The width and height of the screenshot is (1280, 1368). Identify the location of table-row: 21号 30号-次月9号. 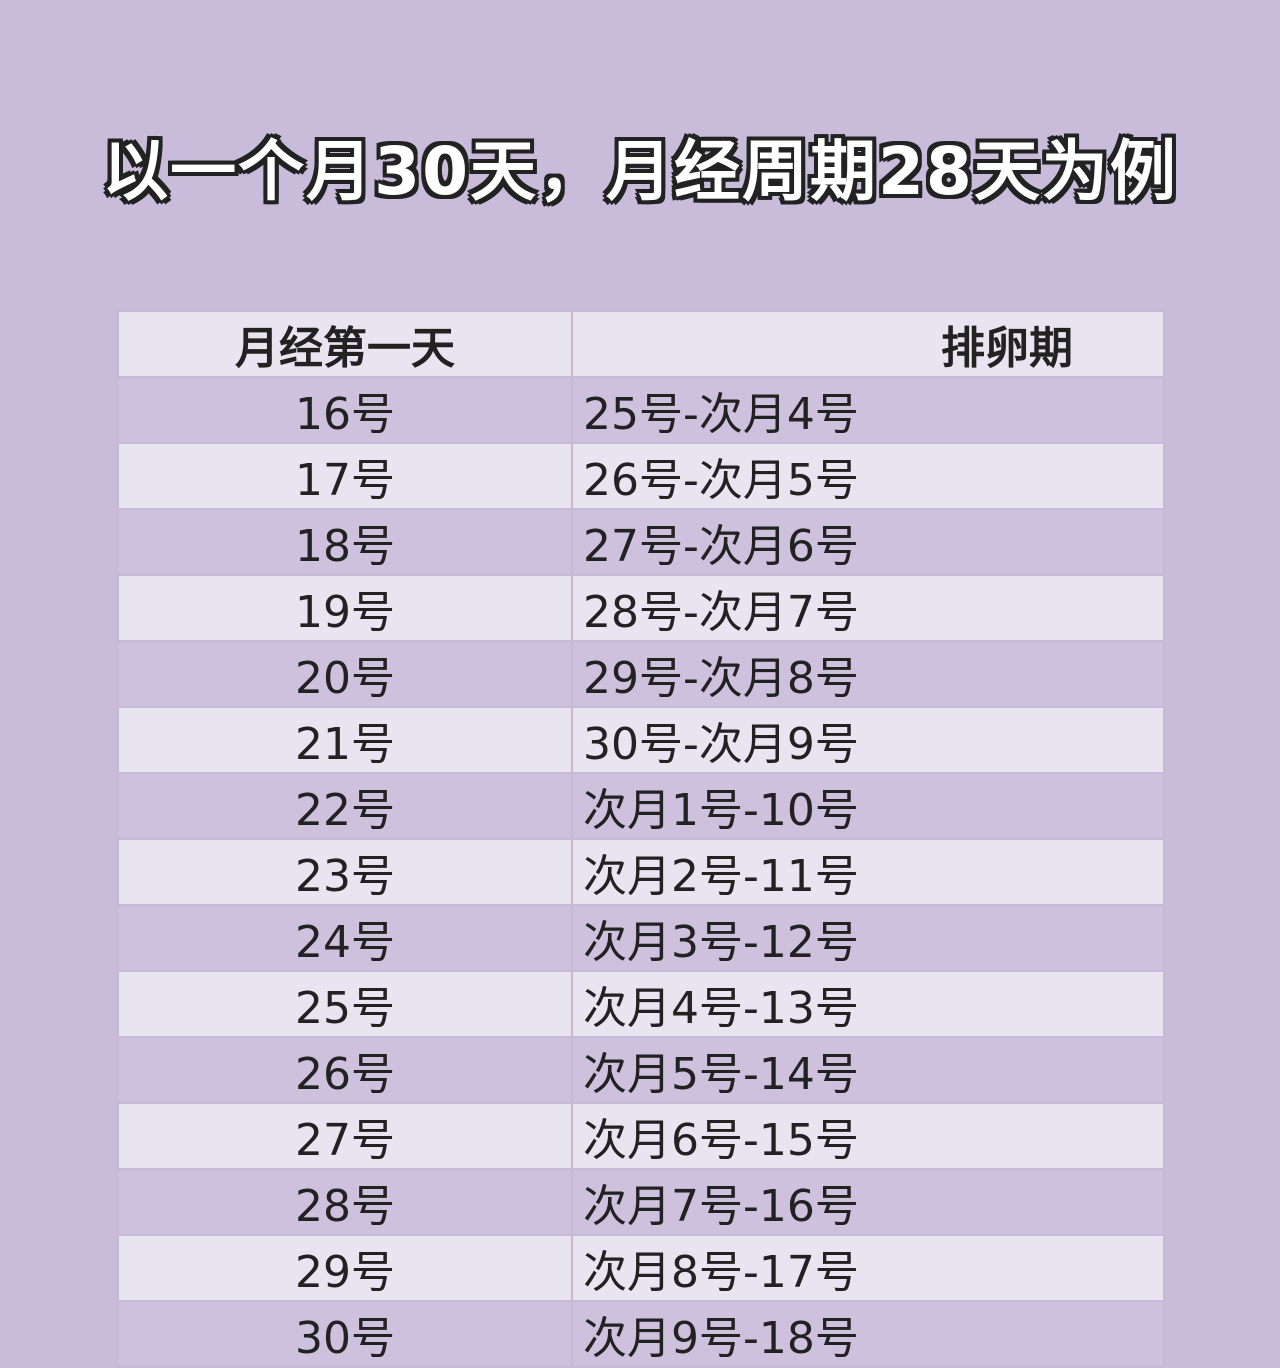
(641, 740).